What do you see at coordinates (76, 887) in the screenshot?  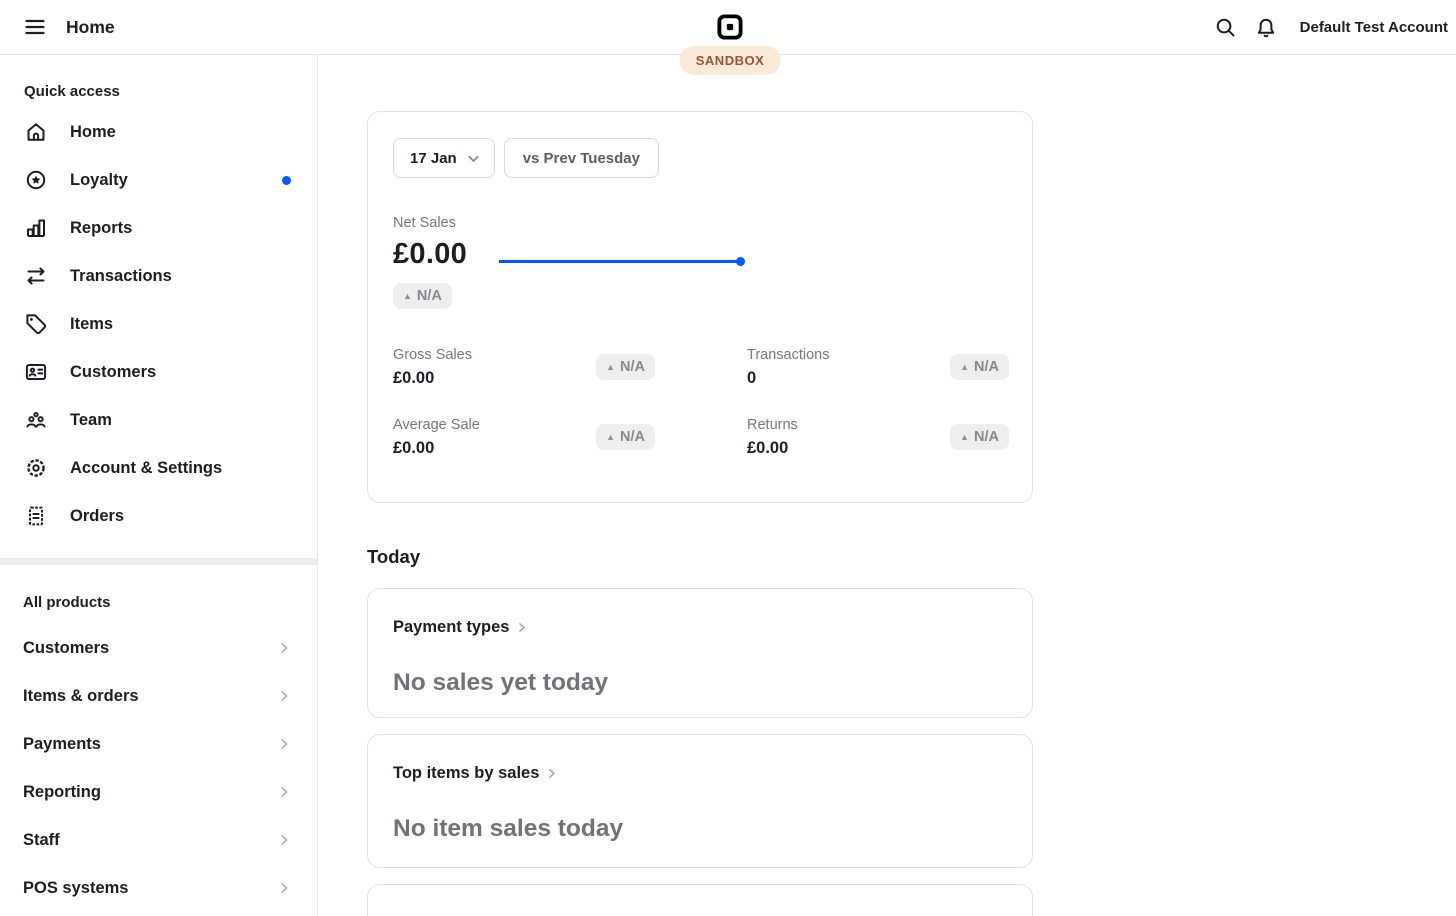 I see `product-item-label: POS systems` at bounding box center [76, 887].